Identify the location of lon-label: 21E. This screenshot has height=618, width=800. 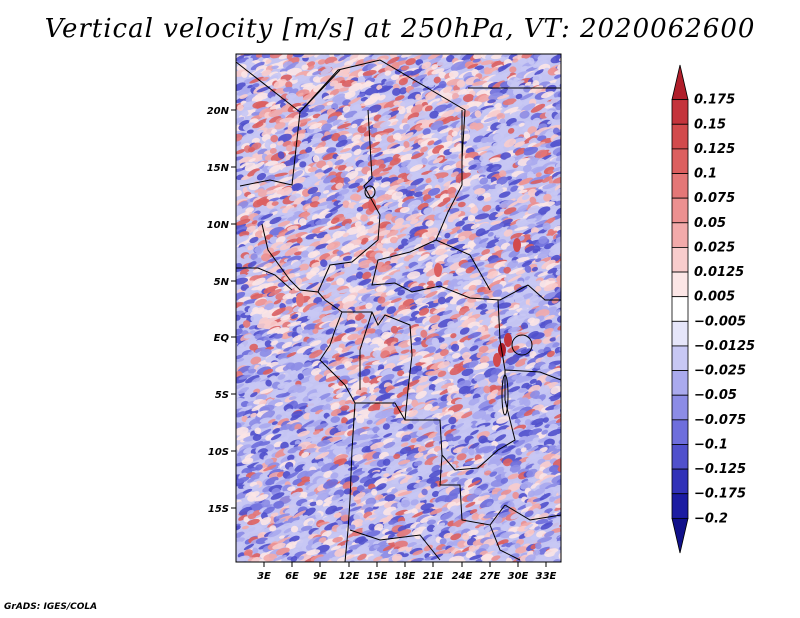
(433, 576).